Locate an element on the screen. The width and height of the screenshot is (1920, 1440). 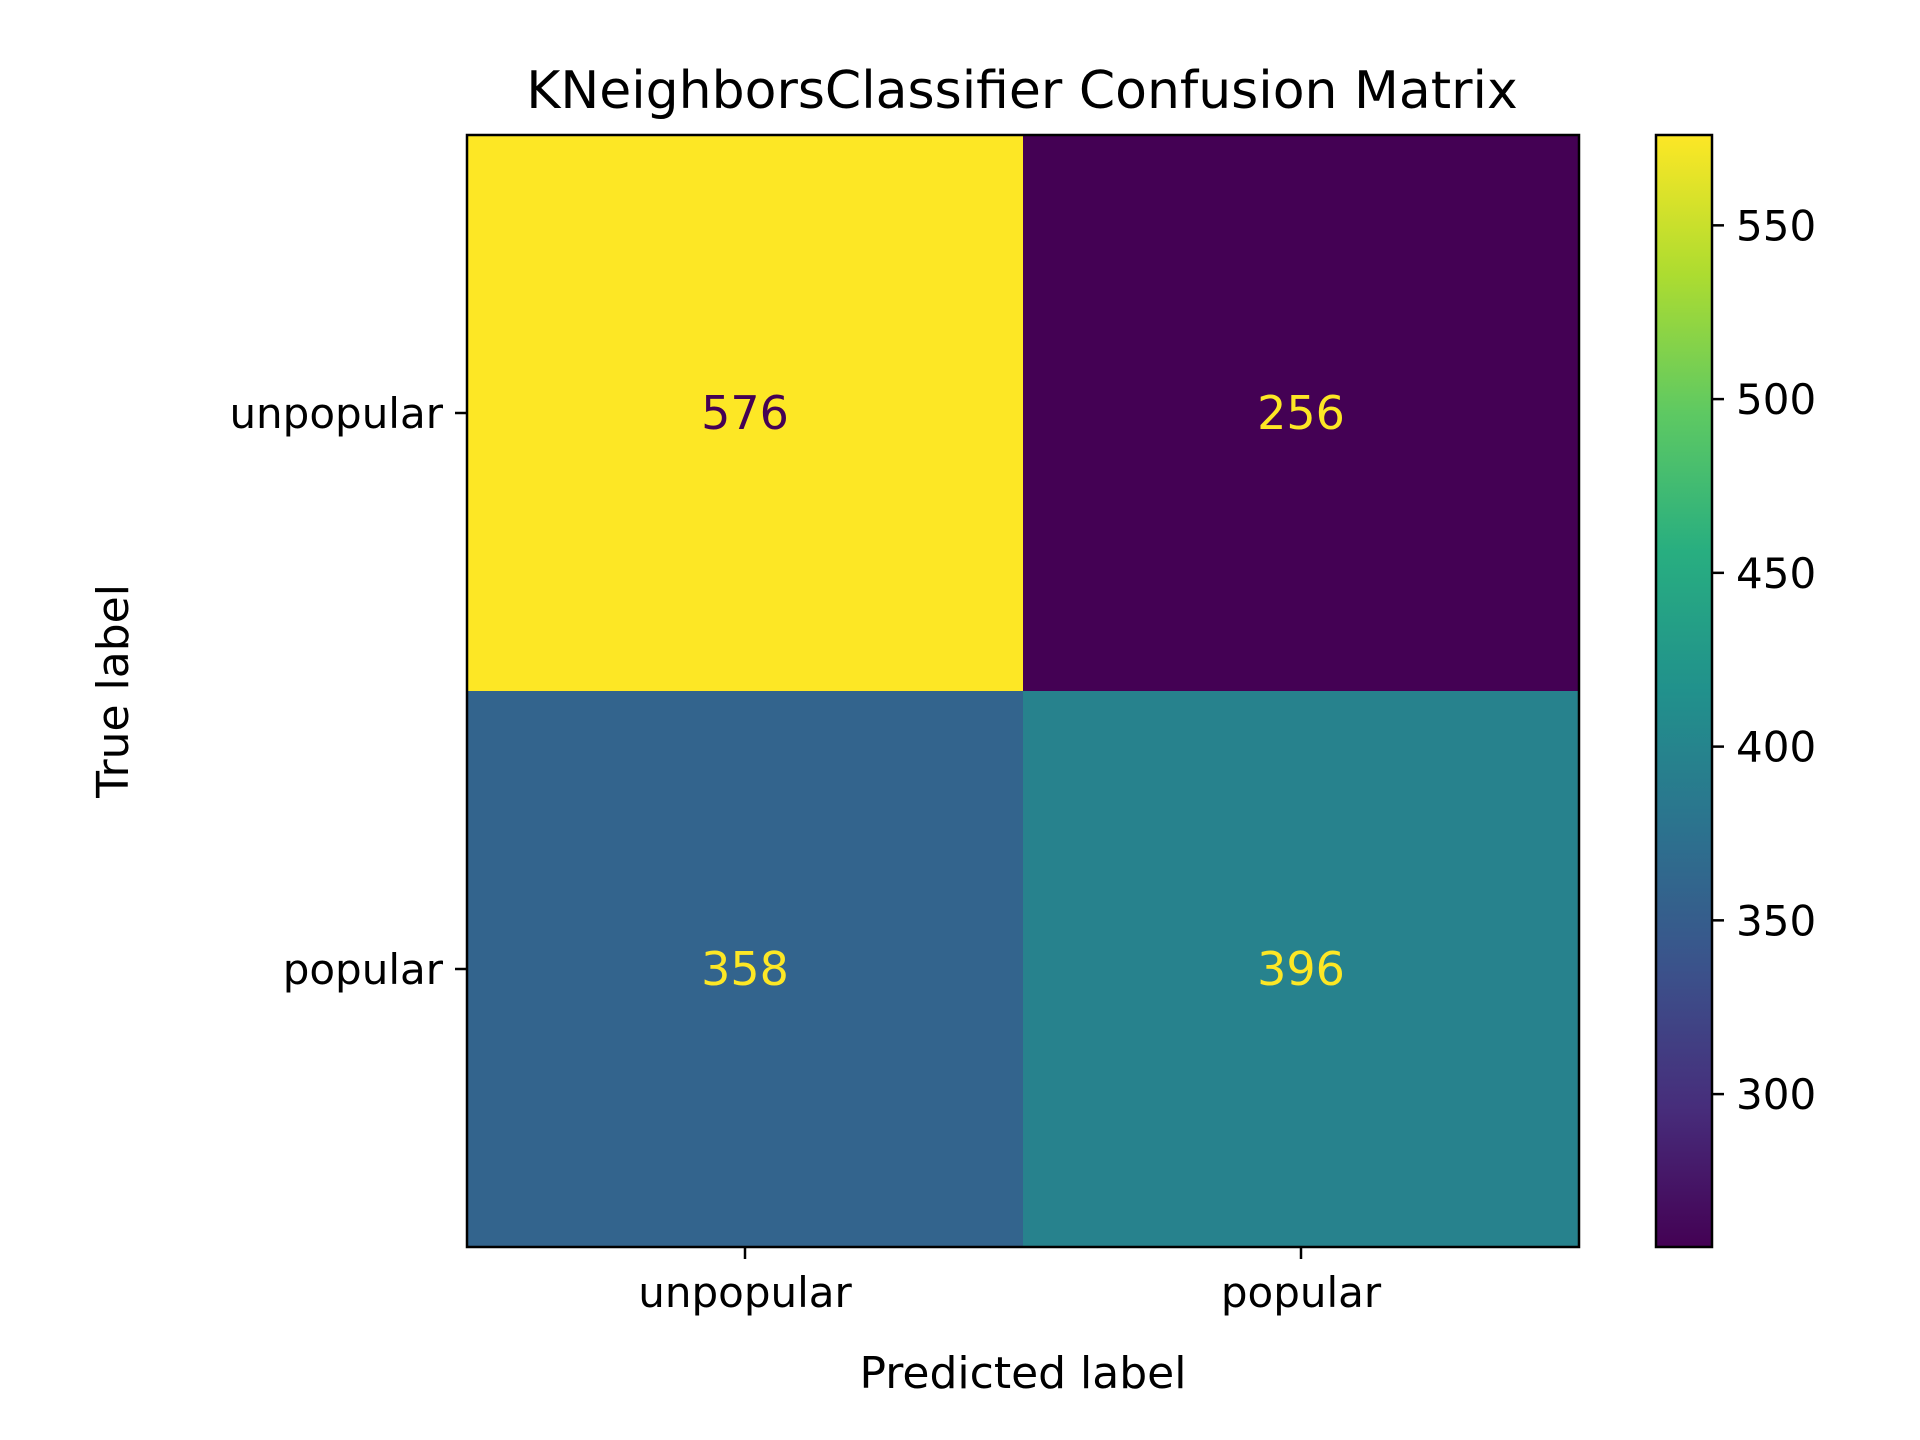
cell-value-label: 396 is located at coordinates (1301, 969).